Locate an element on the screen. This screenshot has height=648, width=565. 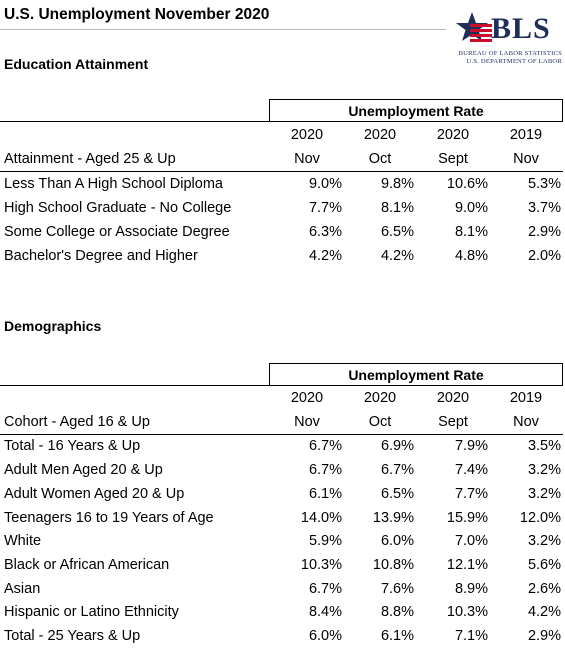
education-group-header: Unemployment Rate is located at coordinates (416, 110).